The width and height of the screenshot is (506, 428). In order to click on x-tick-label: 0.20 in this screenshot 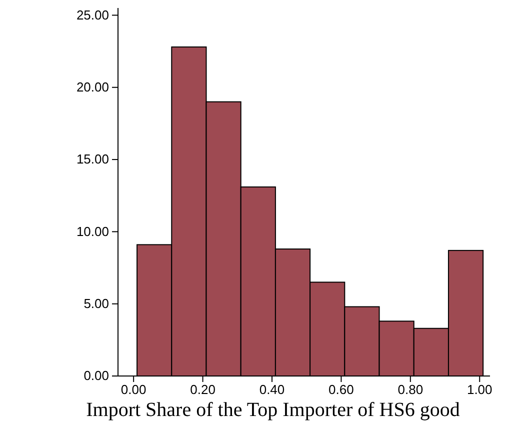, I will do `click(203, 390)`.